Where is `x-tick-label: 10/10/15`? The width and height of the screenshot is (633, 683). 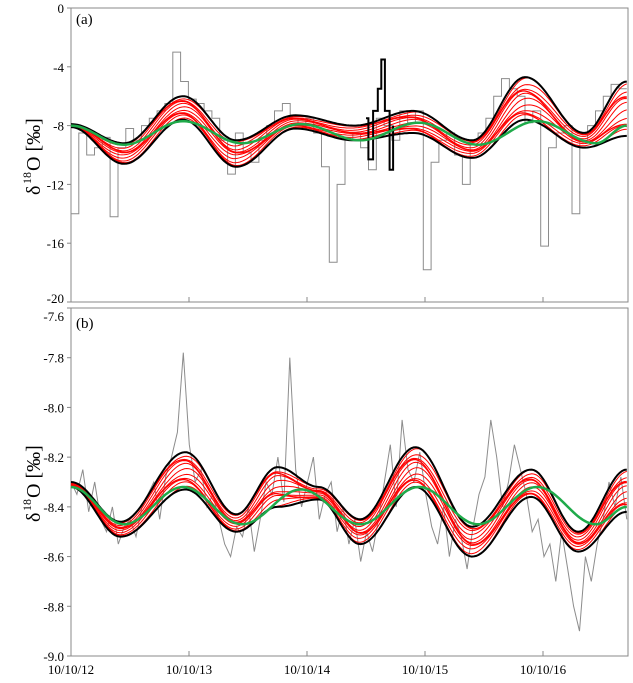 x-tick-label: 10/10/15 is located at coordinates (425, 669).